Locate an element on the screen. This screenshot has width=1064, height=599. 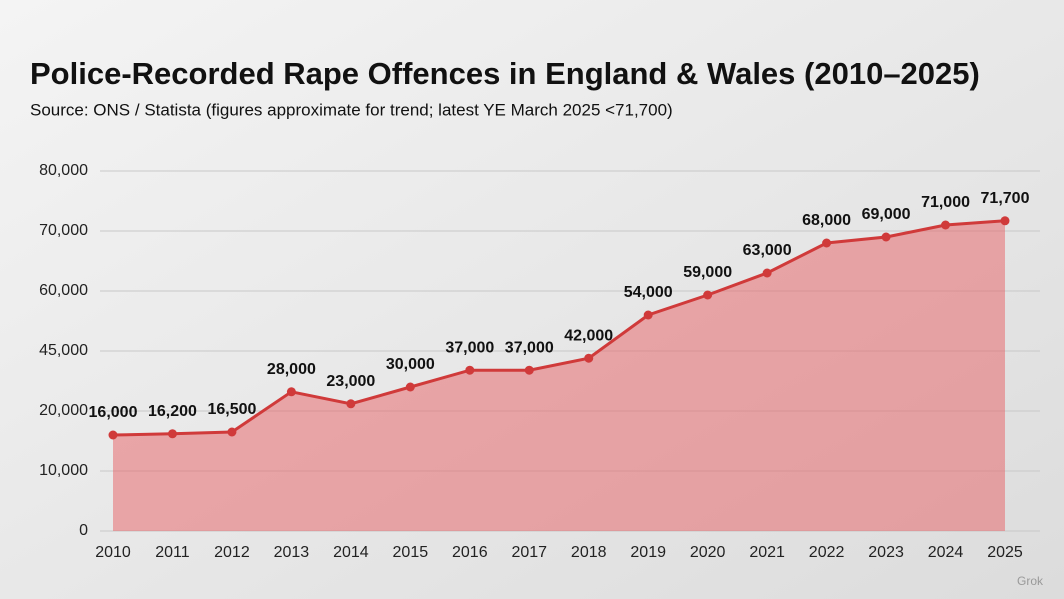
y-tick-label: 60,000 is located at coordinates (63, 290).